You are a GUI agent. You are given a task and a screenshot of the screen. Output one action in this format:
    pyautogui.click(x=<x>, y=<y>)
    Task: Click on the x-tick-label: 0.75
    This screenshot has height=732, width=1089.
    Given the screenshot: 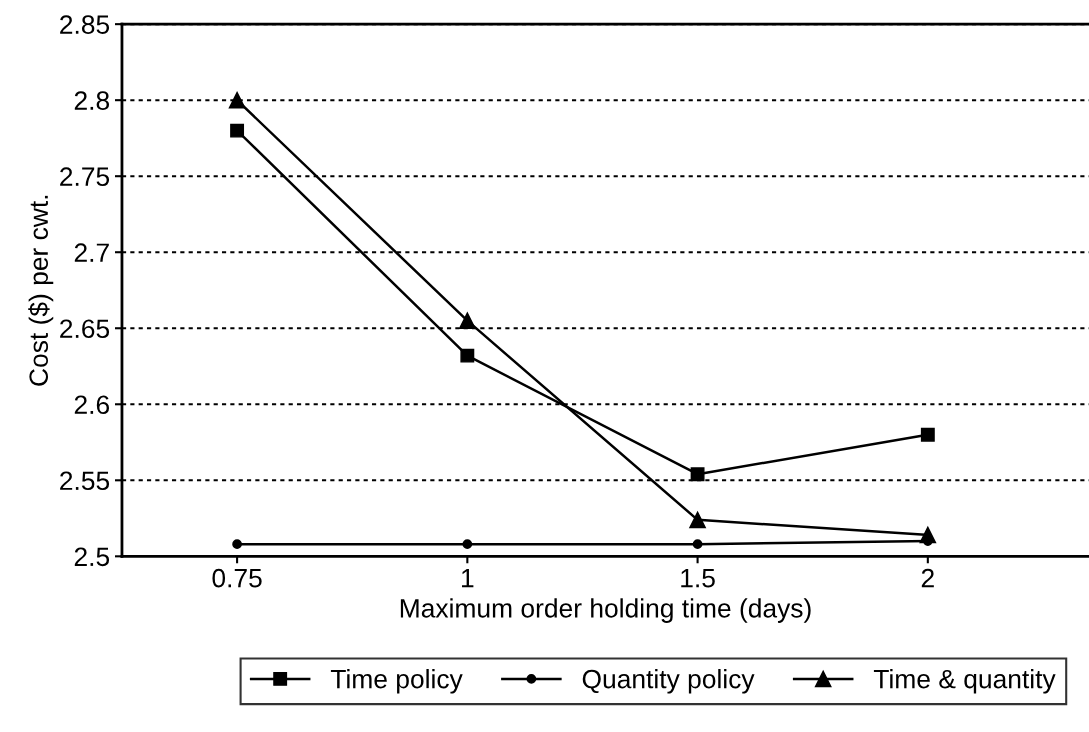 What is the action you would take?
    pyautogui.click(x=237, y=578)
    